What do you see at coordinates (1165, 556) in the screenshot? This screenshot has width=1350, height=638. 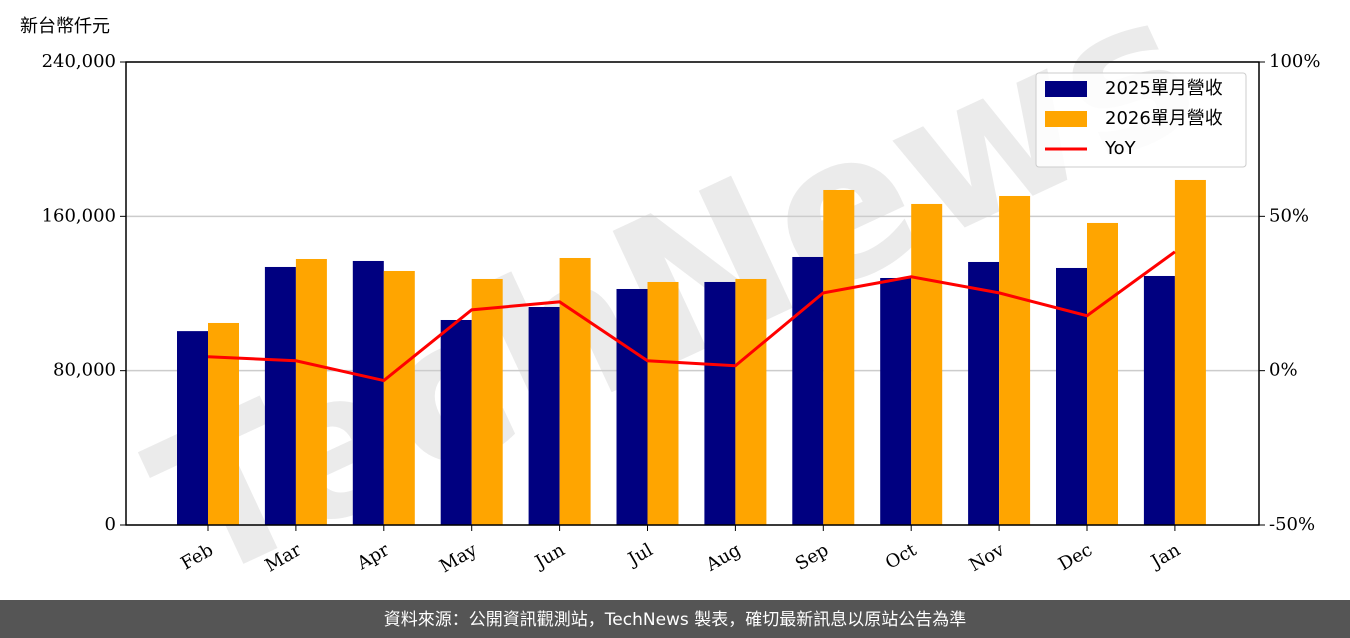 I see `x-tick-label: Jan` at bounding box center [1165, 556].